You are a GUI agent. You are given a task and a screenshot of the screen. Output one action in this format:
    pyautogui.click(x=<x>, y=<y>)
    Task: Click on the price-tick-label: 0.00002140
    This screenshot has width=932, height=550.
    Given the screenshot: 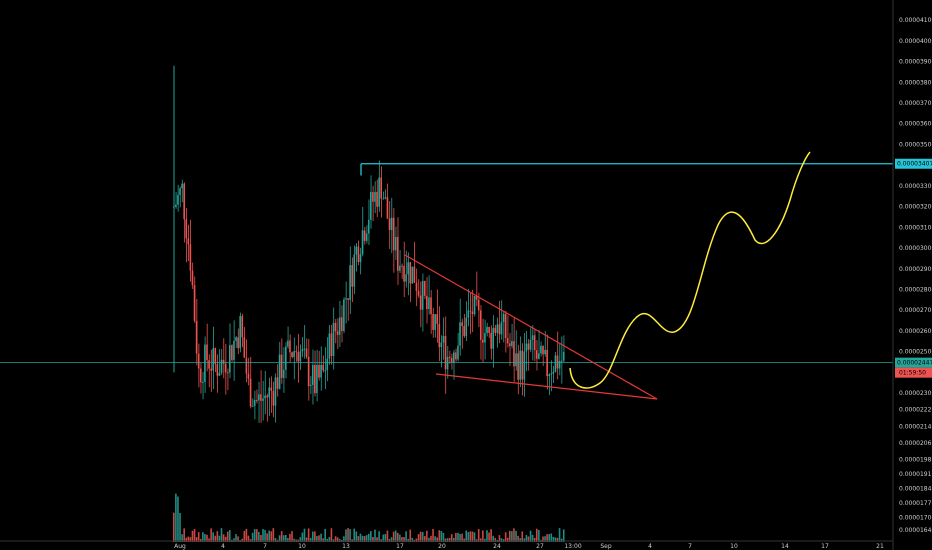 What is the action you would take?
    pyautogui.click(x=915, y=426)
    